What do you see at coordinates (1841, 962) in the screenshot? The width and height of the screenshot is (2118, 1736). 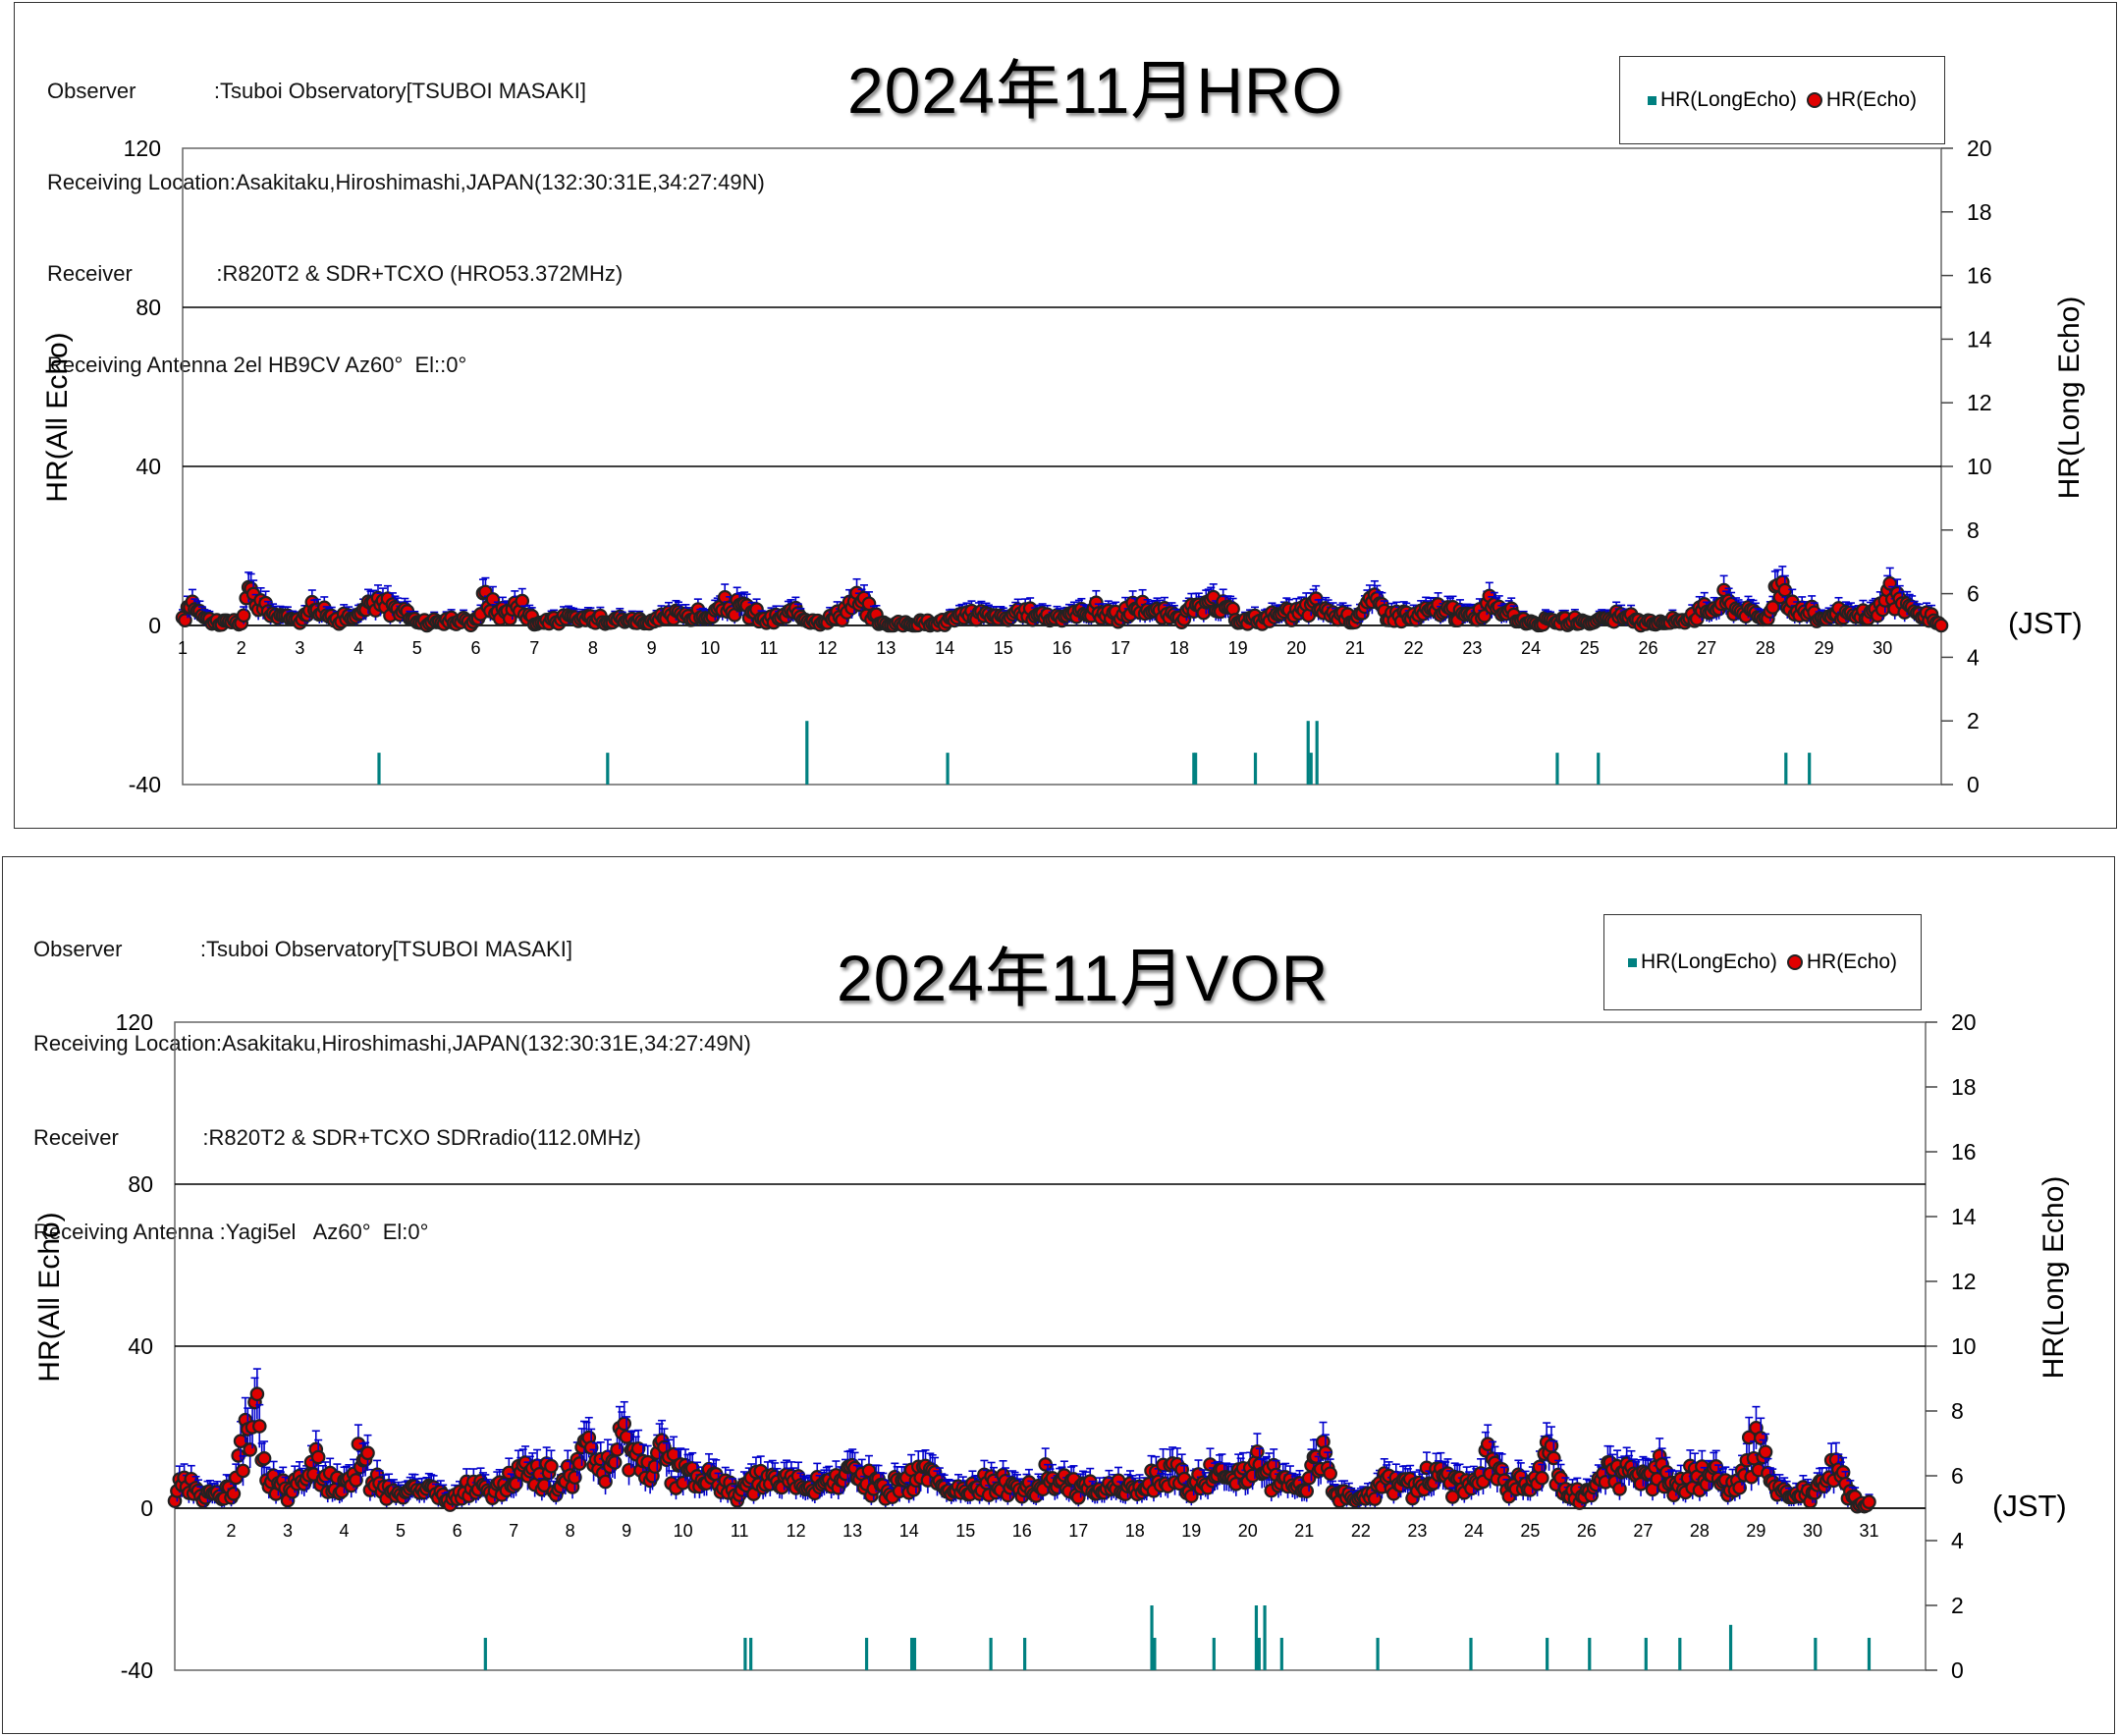 I see `vor-legend-echo: HR(Echo)` at bounding box center [1841, 962].